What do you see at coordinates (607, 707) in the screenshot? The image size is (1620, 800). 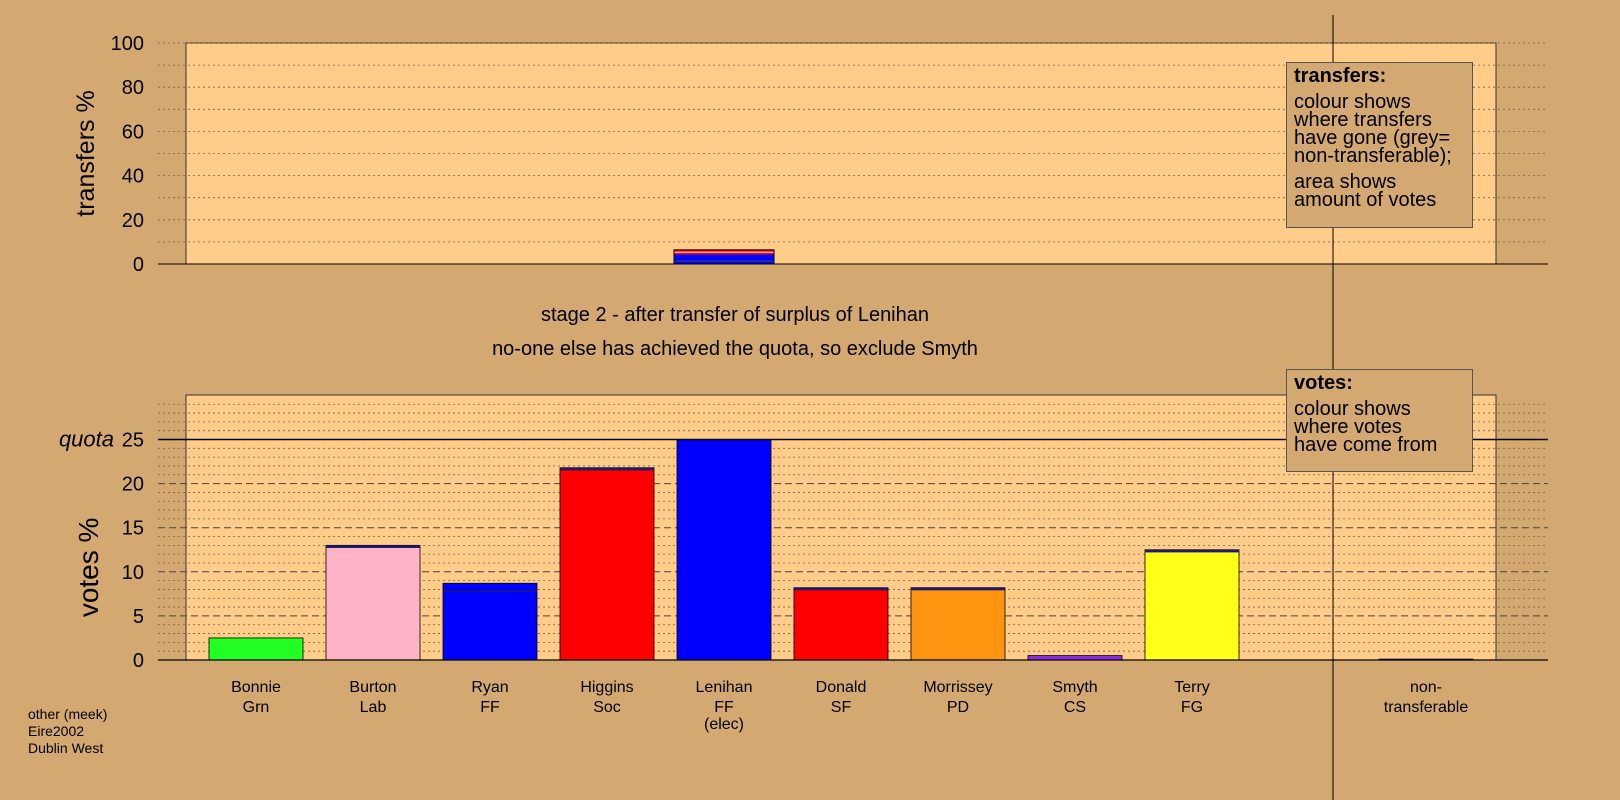 I see `candidate-party-label: Soc` at bounding box center [607, 707].